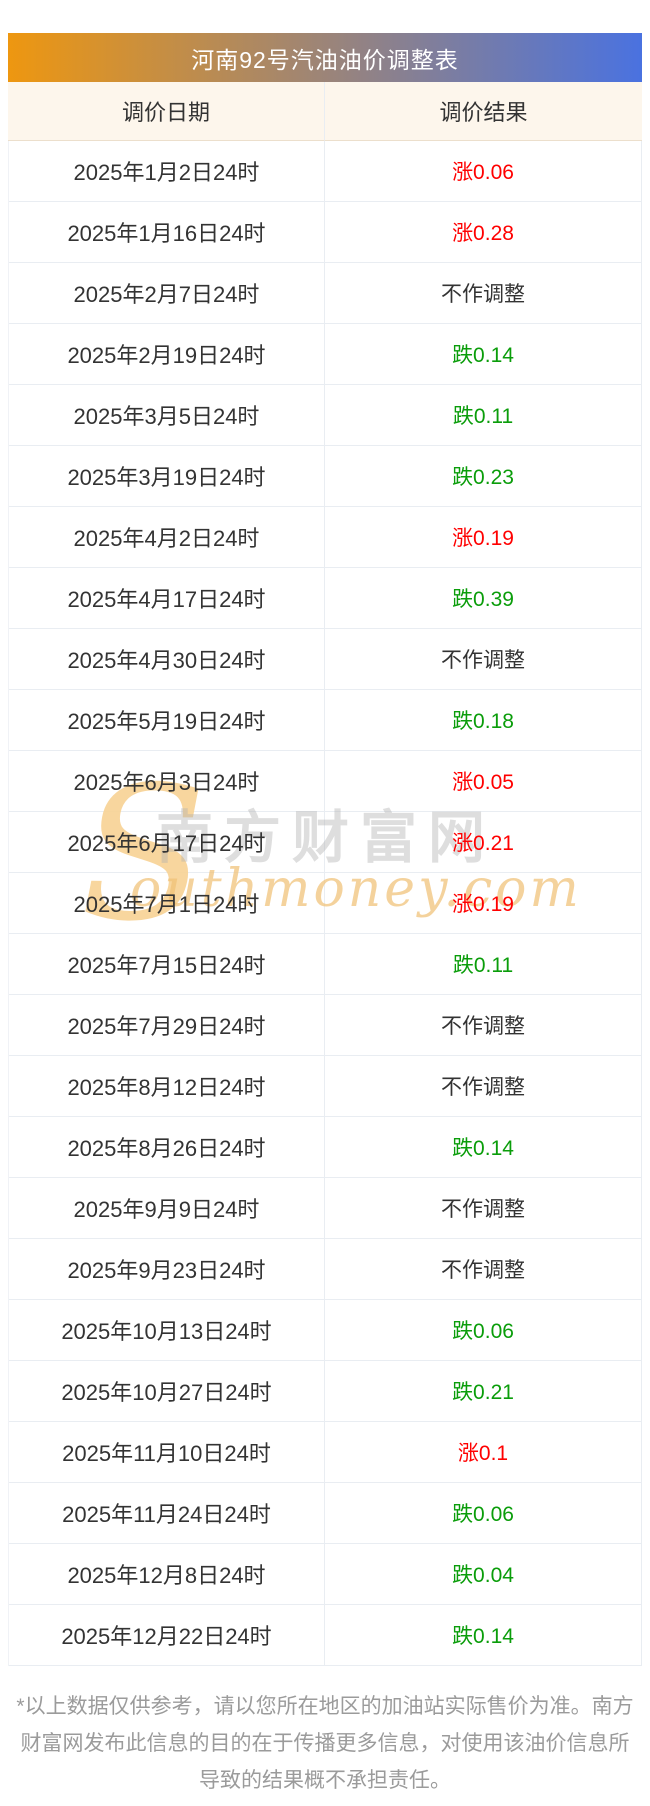 This screenshot has height=1806, width=650. I want to click on row-date: 2025年7月1日24时, so click(166, 904).